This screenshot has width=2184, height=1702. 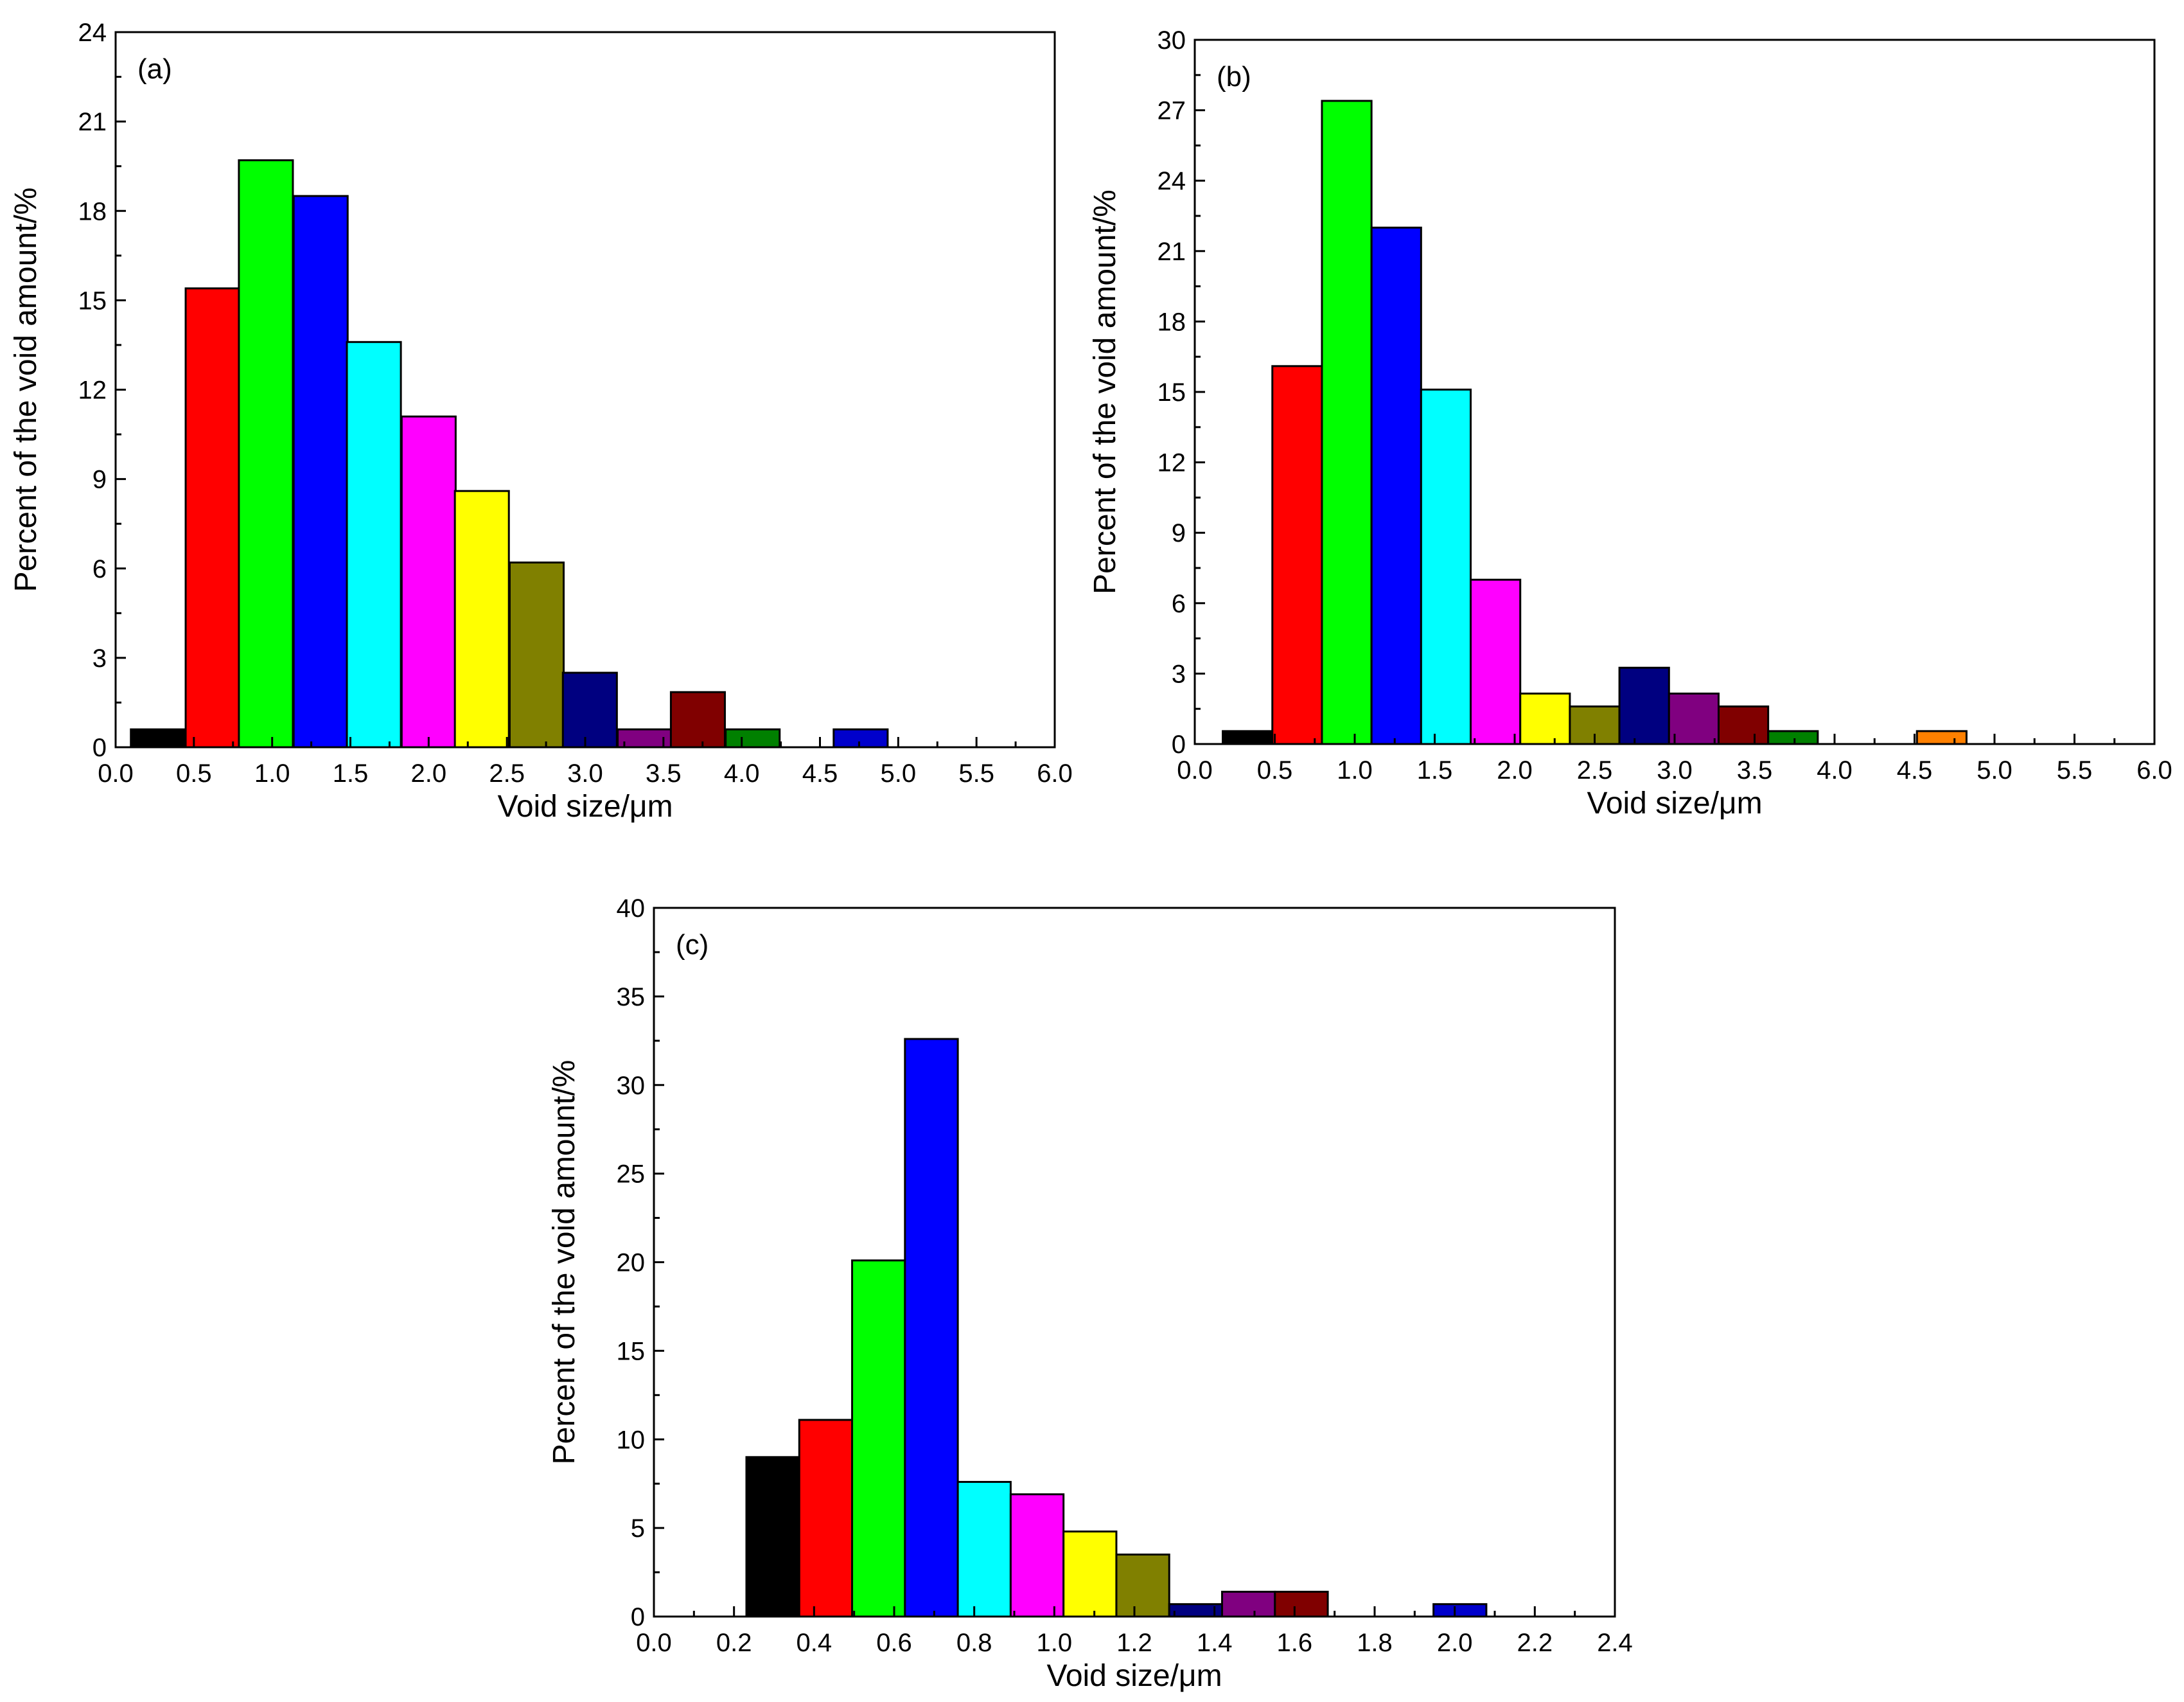 What do you see at coordinates (1172, 322) in the screenshot?
I see `y-tick-label: 18` at bounding box center [1172, 322].